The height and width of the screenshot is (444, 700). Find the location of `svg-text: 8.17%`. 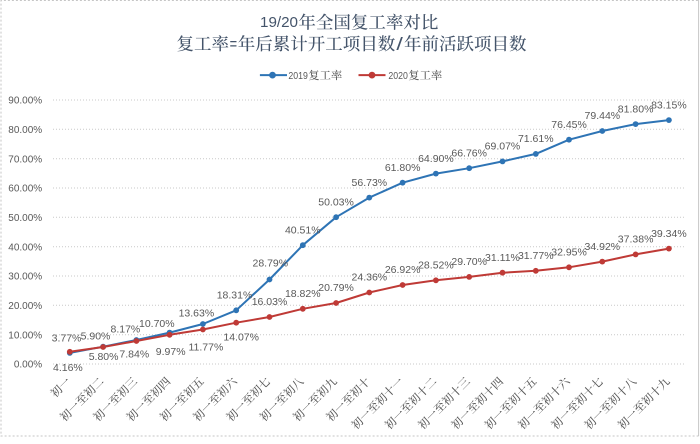

svg-text: 8.17% is located at coordinates (126, 330).